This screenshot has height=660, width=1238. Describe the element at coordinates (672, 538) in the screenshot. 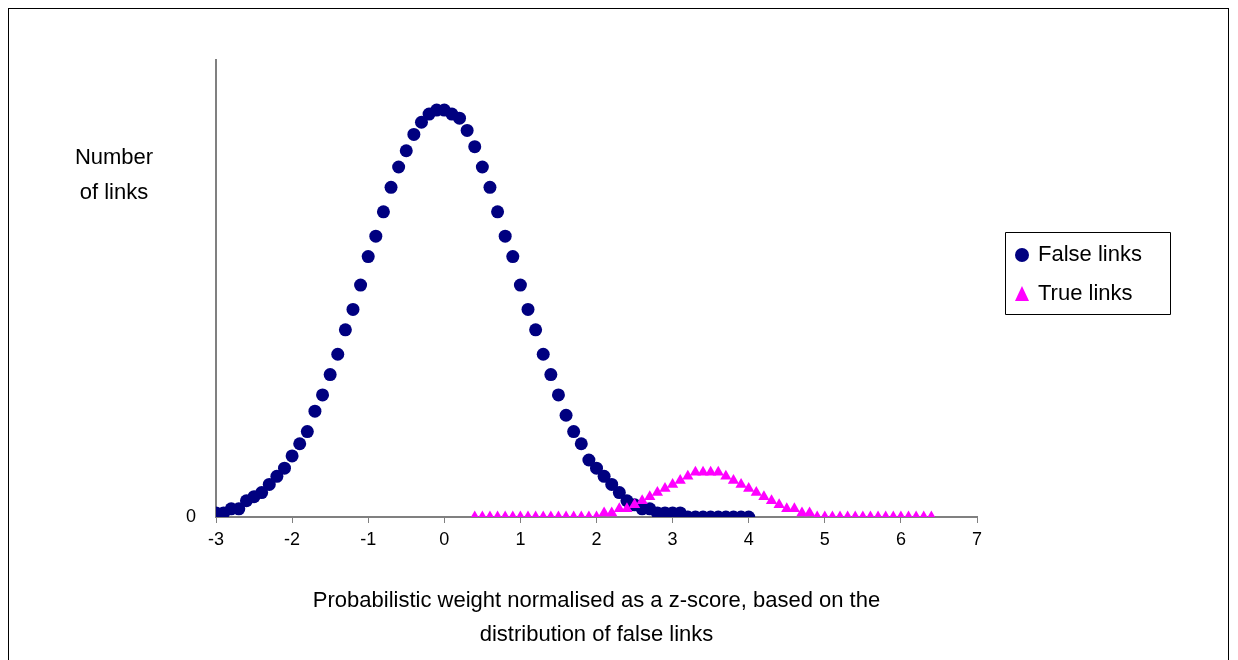

I see `x-tick-label: 3` at that location.